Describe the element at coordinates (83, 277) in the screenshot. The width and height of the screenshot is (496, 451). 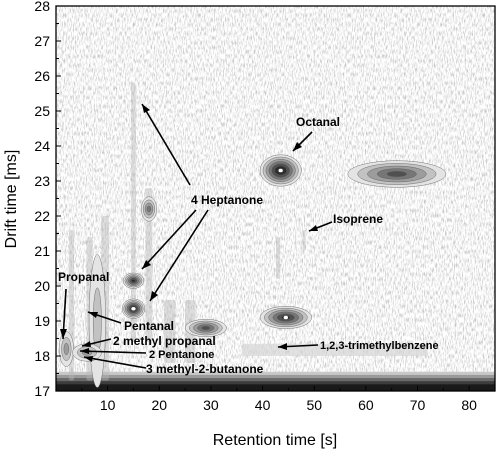
I see `annotation-propanal: Propanal` at that location.